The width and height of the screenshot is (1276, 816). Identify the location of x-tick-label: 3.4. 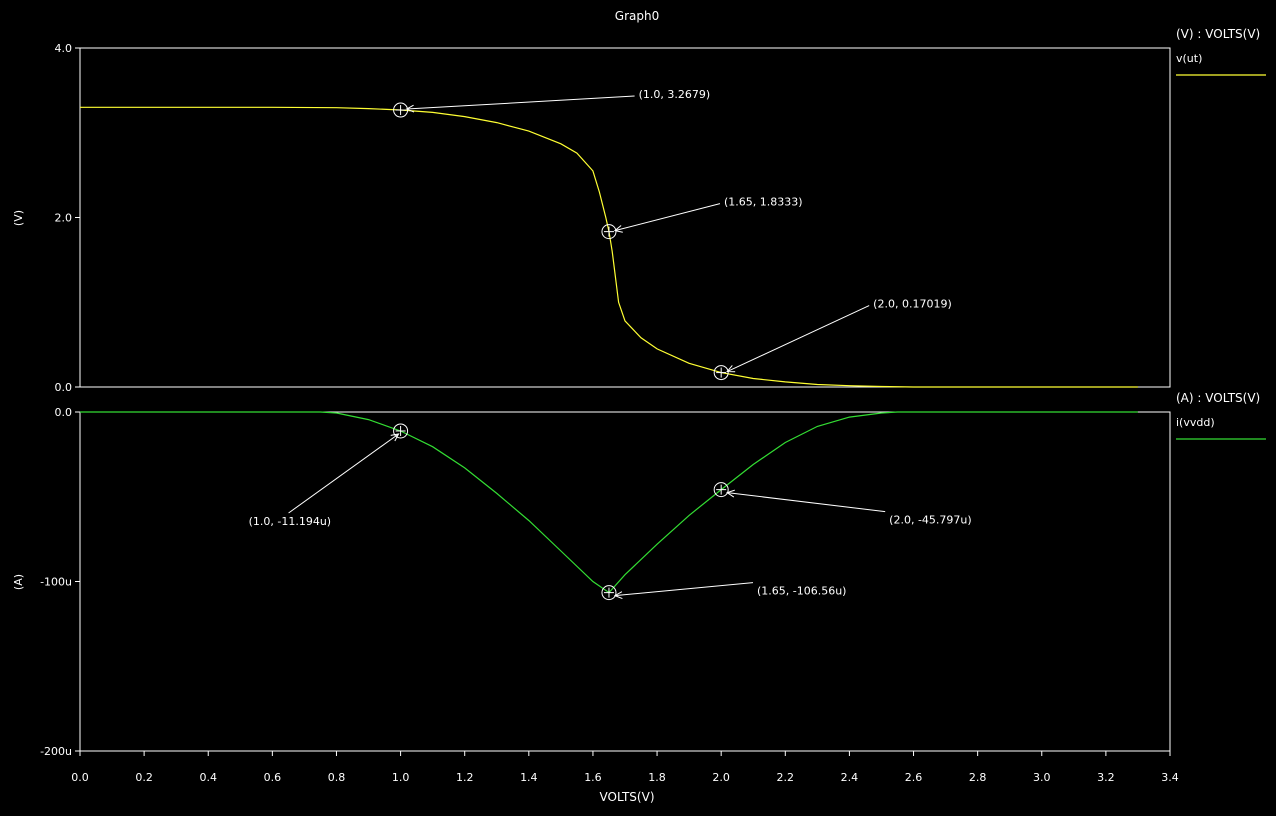
(1170, 777).